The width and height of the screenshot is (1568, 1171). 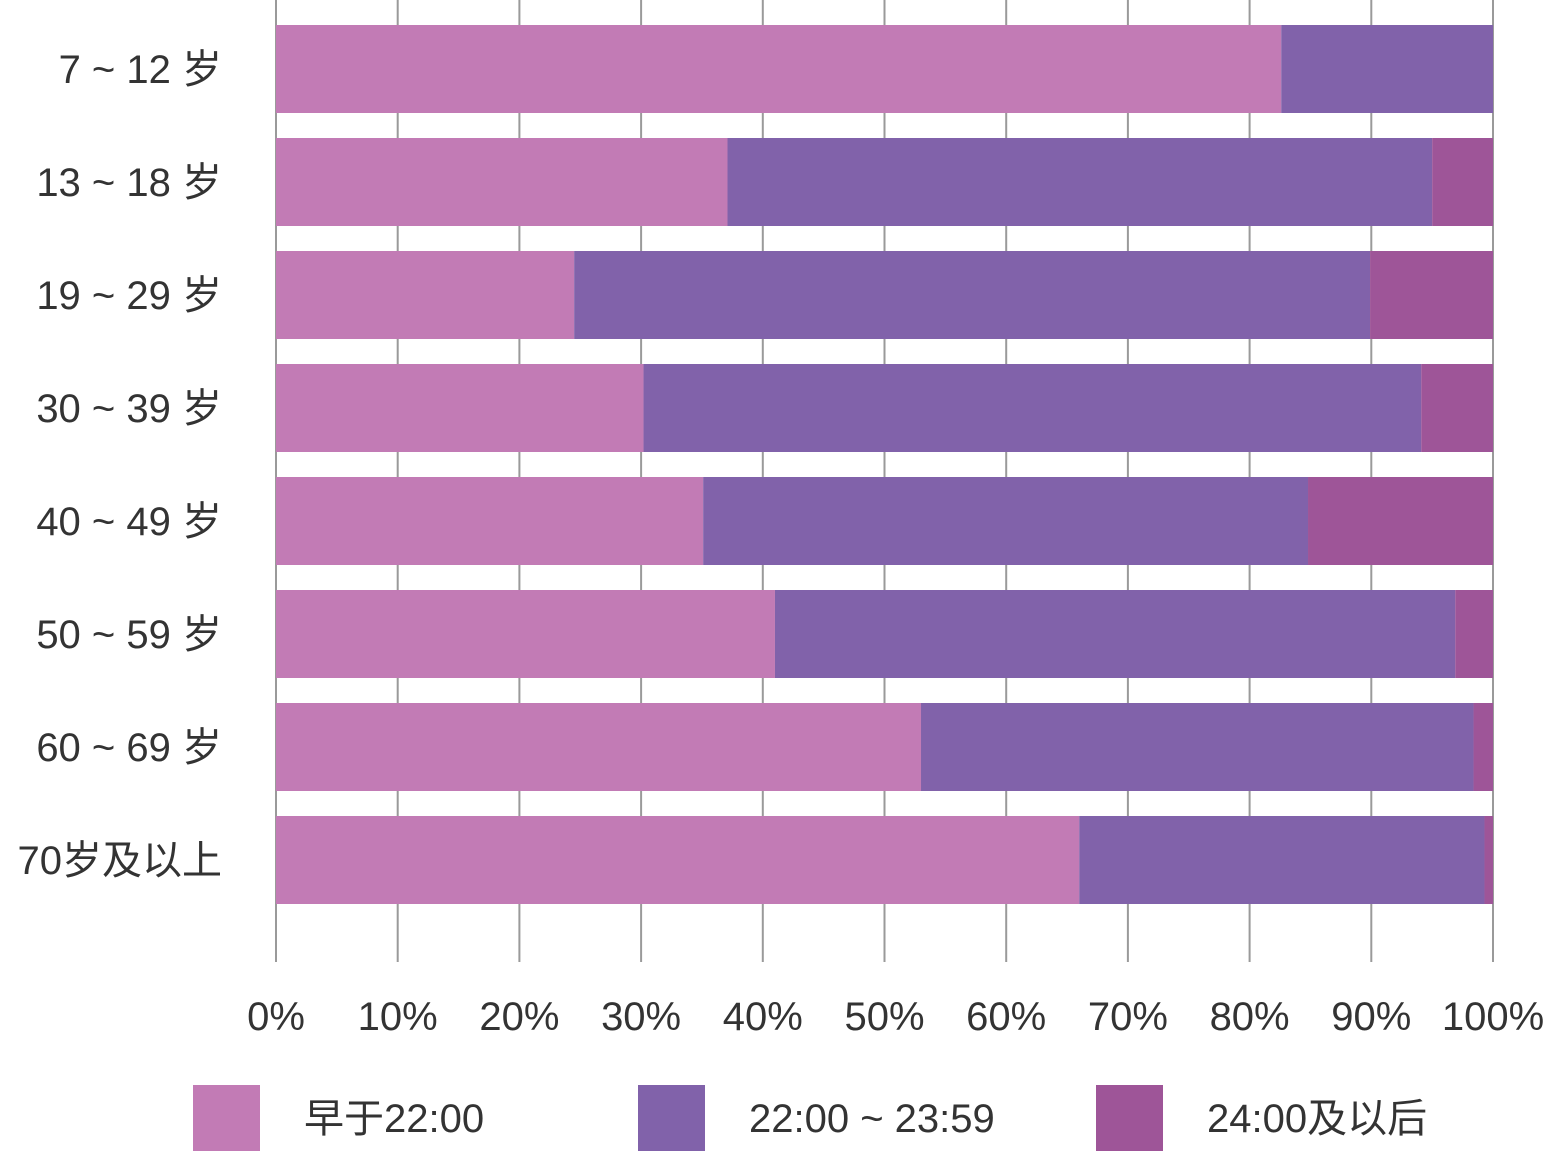 What do you see at coordinates (129, 409) in the screenshot?
I see `category-label: 30 ~ 39 岁` at bounding box center [129, 409].